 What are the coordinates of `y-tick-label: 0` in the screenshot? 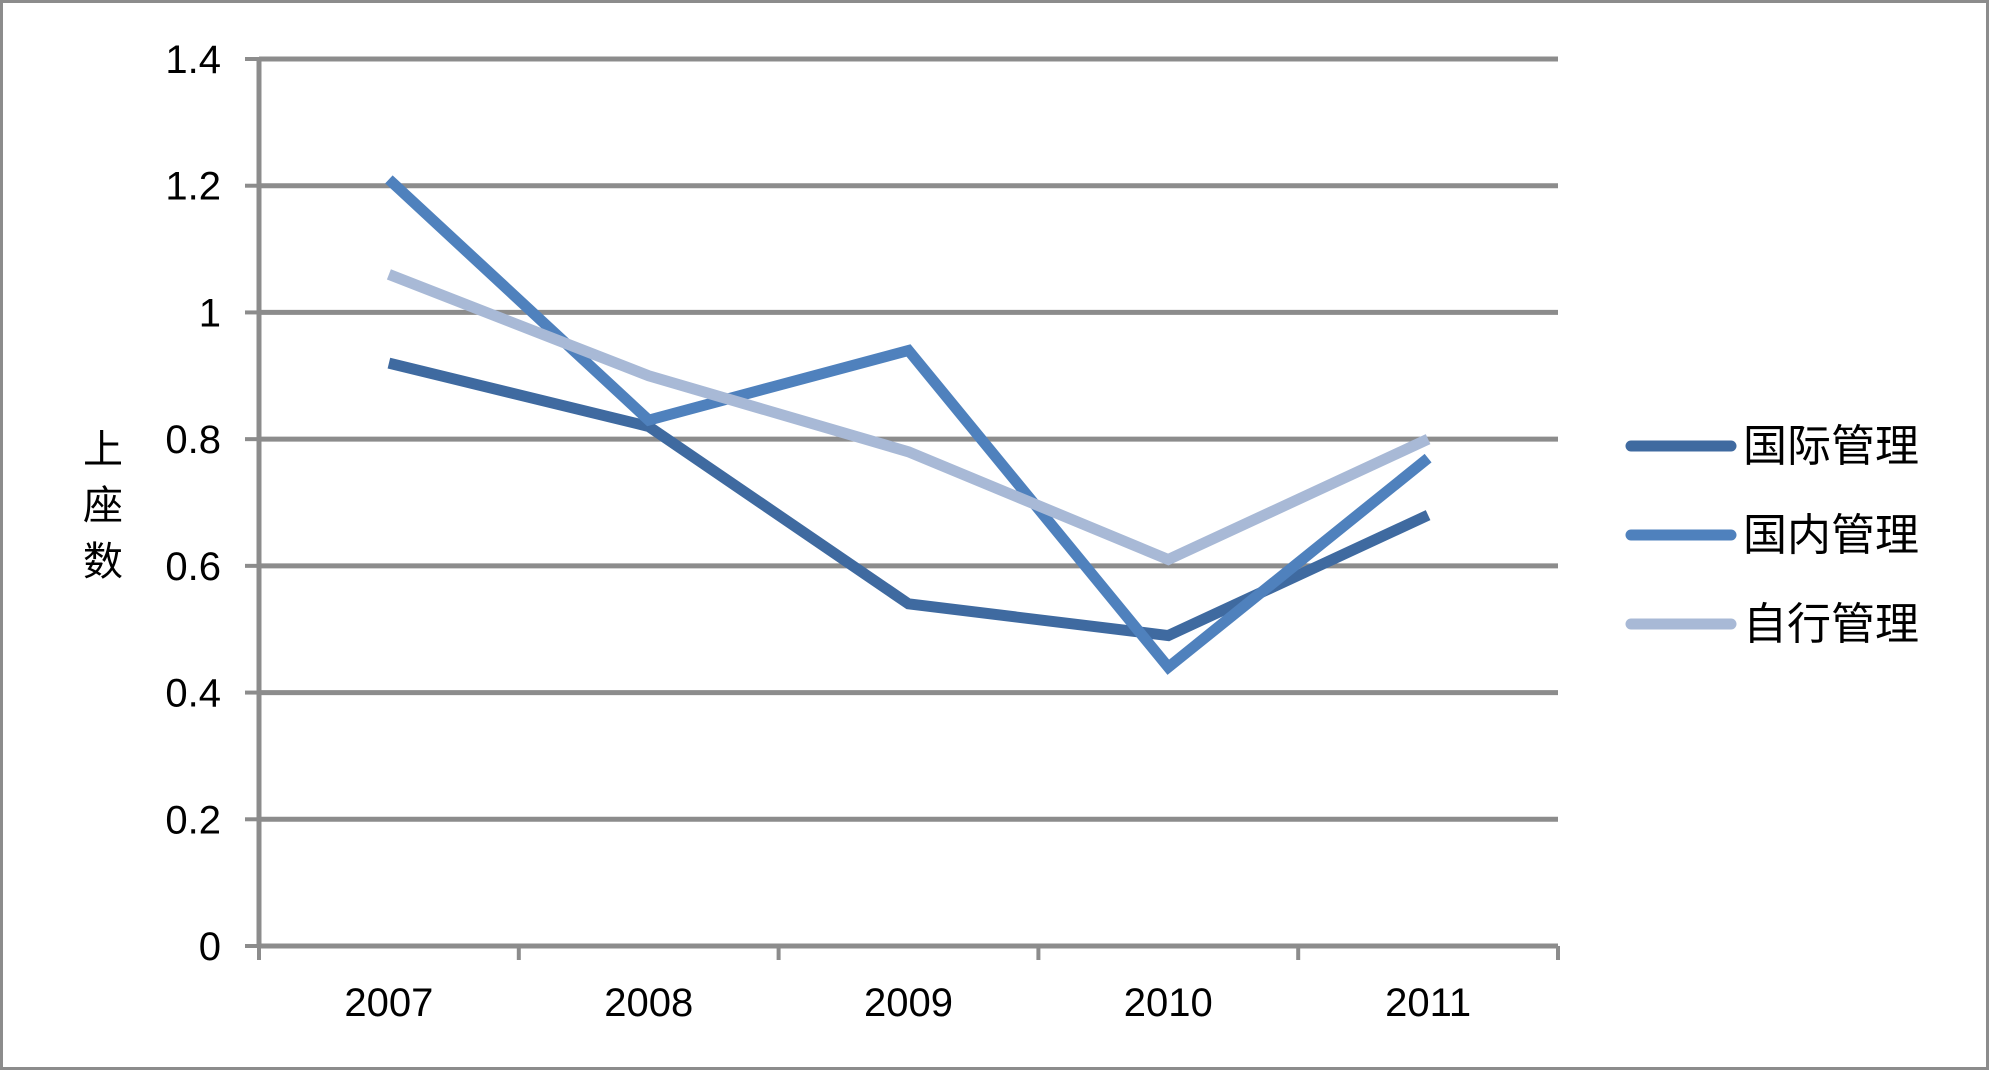 It's located at (210, 947).